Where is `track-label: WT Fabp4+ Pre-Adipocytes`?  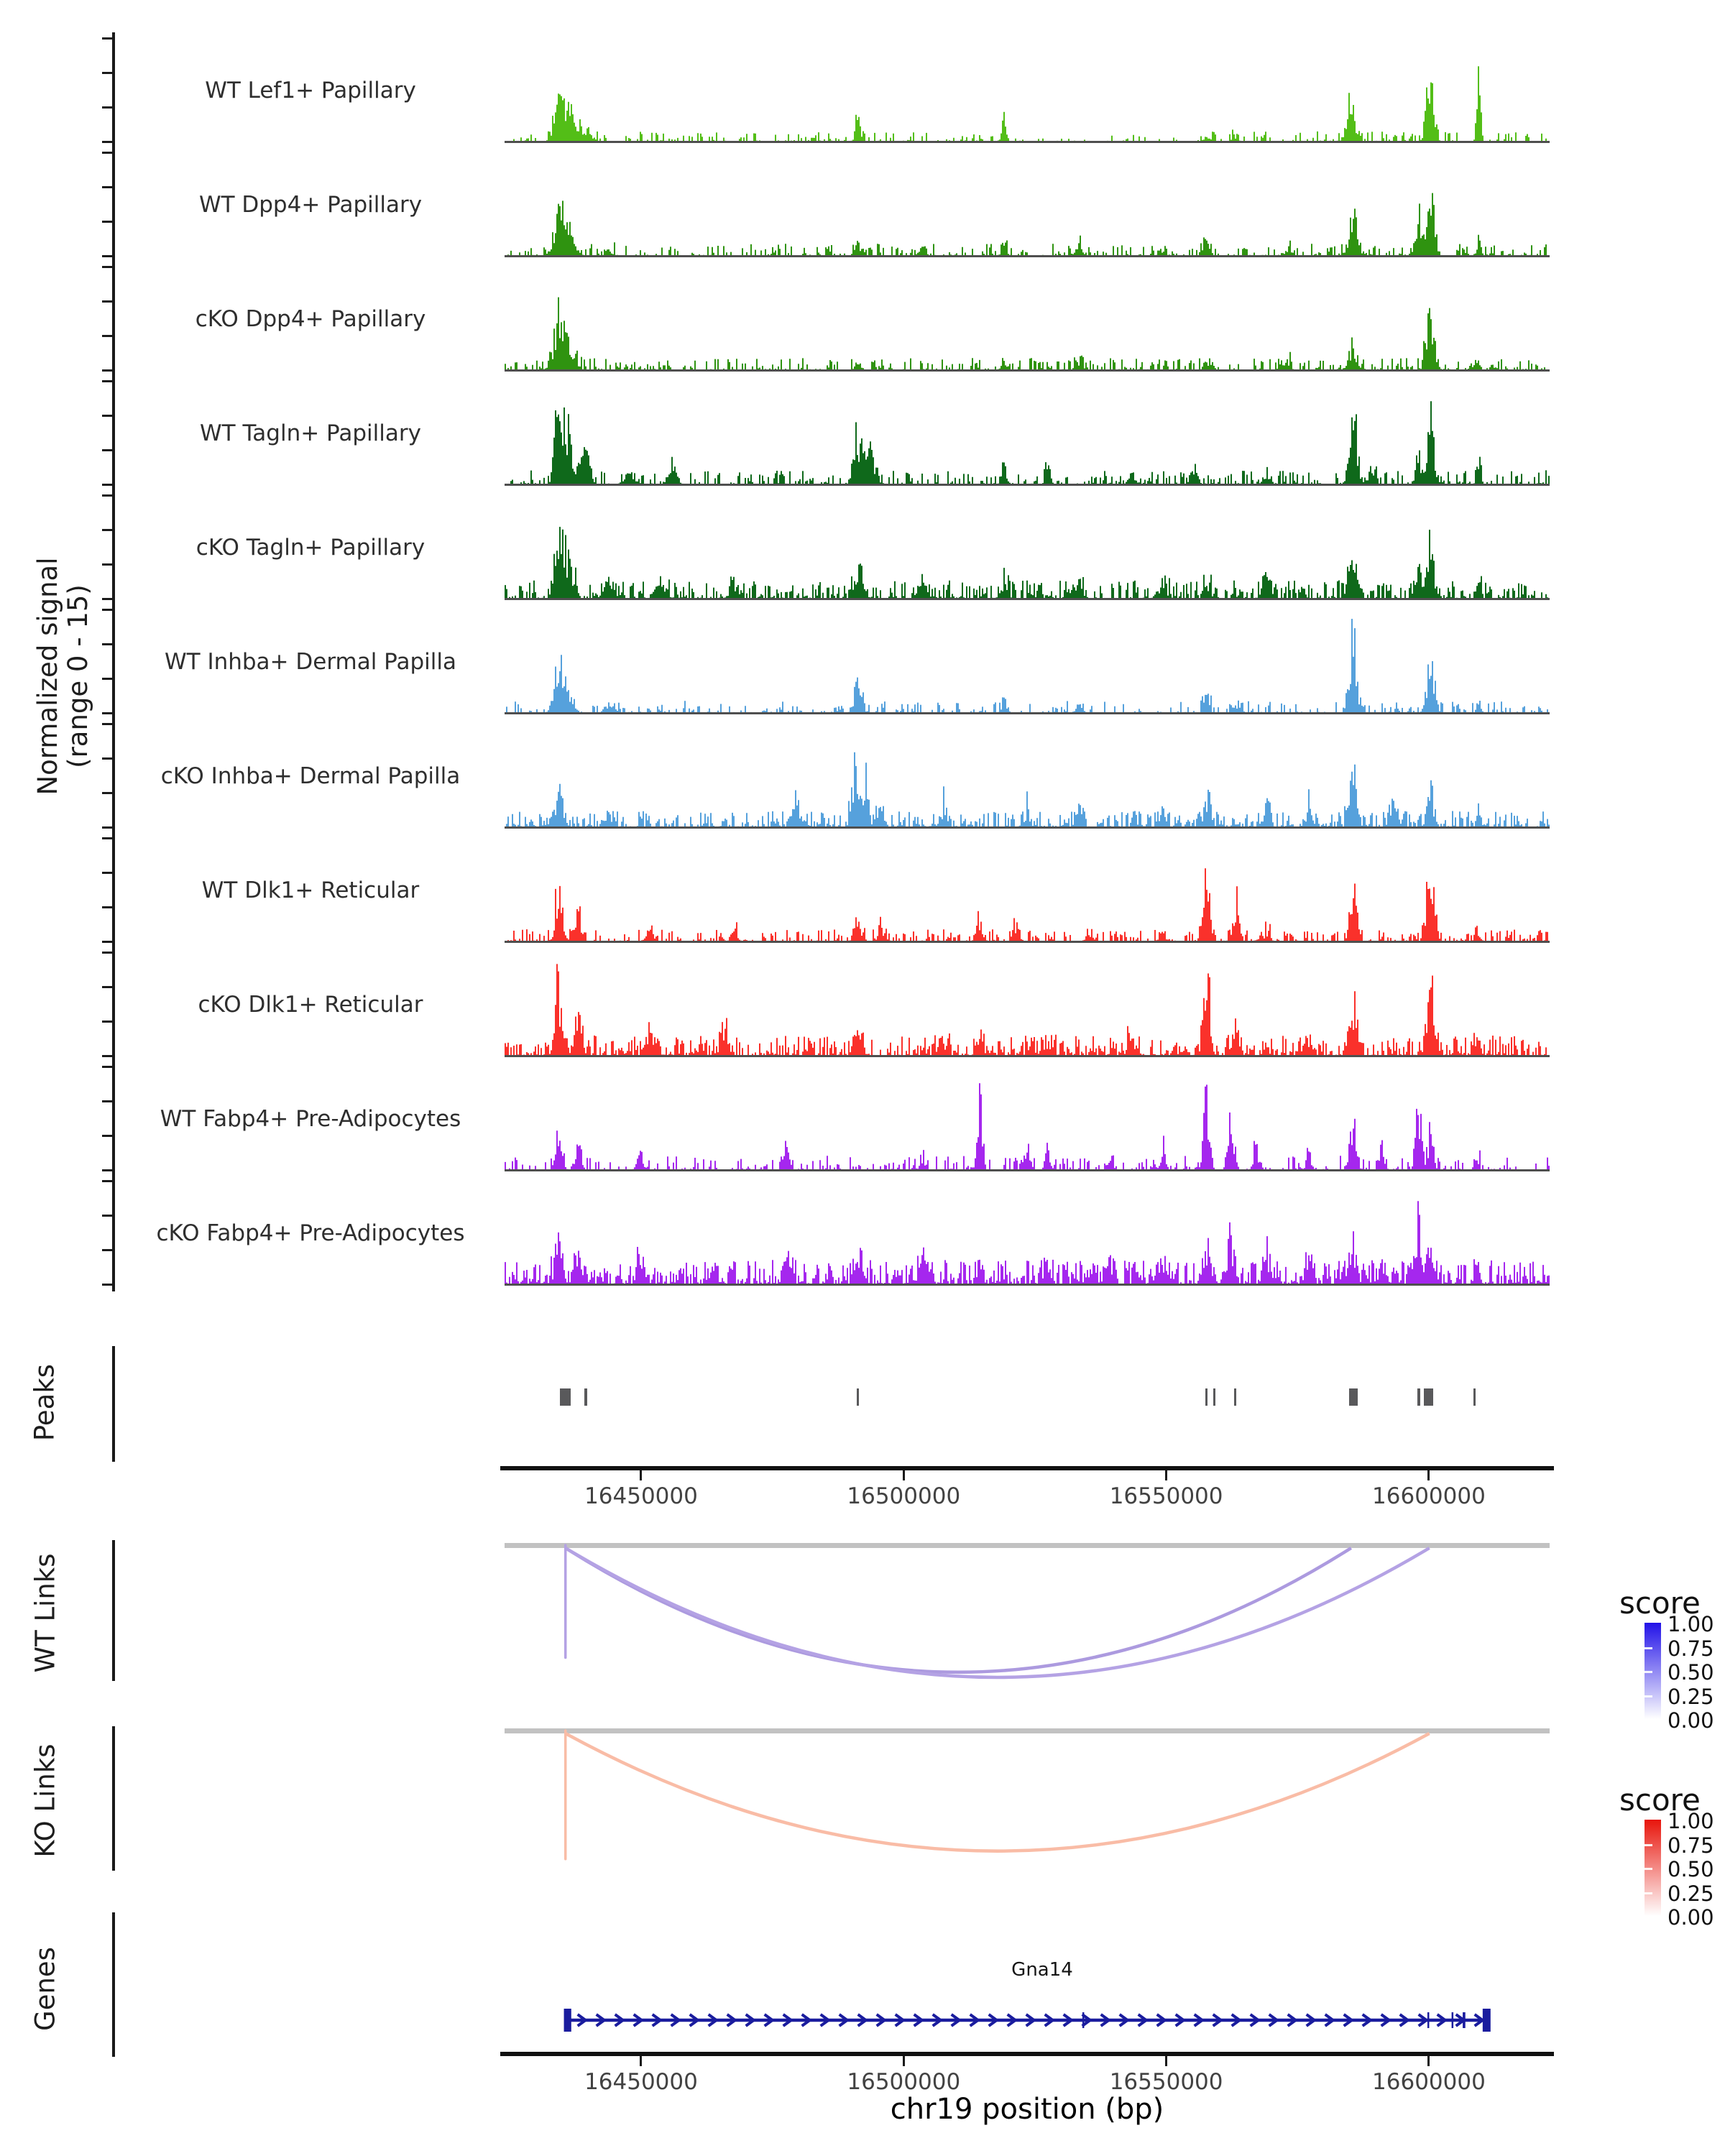
track-label: WT Fabp4+ Pre-Adipocytes is located at coordinates (310, 1119).